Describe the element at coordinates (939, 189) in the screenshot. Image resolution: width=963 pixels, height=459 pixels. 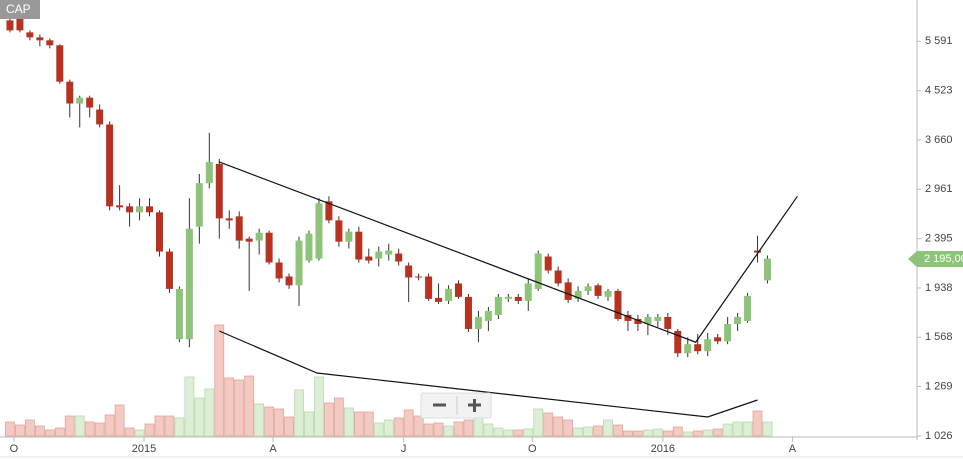
I see `y-tick-label: 2 961` at that location.